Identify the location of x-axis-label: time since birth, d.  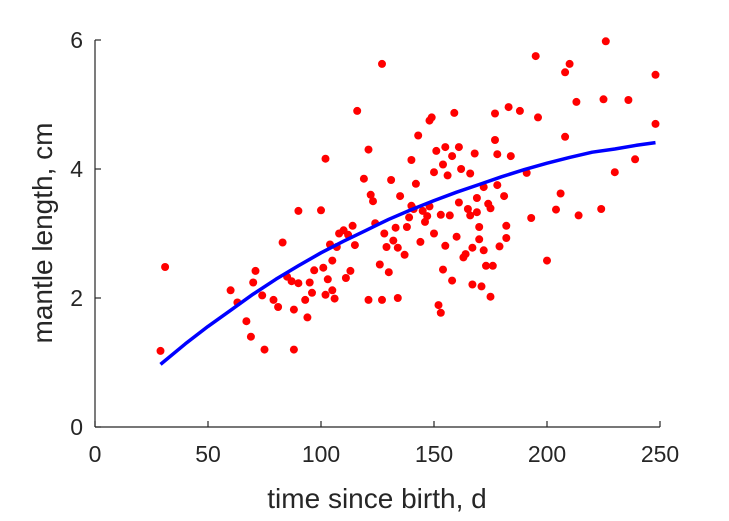
(376, 498).